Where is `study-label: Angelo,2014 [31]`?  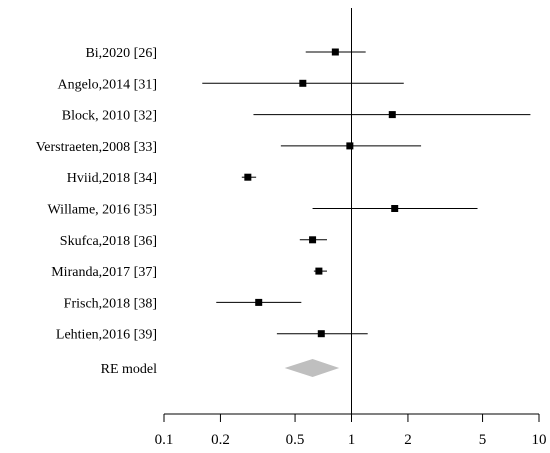 study-label: Angelo,2014 [31] is located at coordinates (107, 84).